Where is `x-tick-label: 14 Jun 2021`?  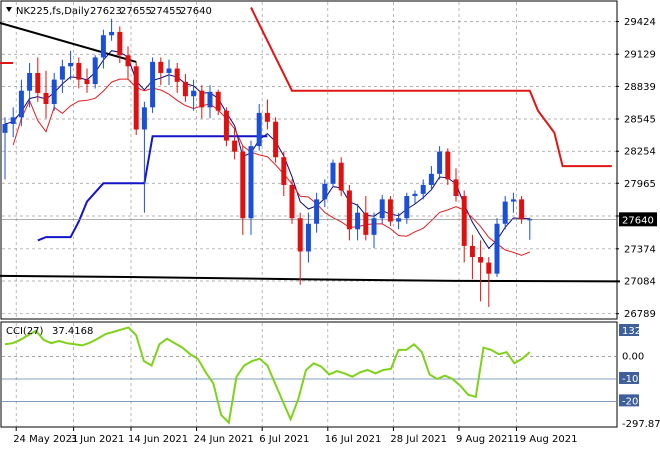
x-tick-label: 14 Jun 2021 is located at coordinates (158, 439).